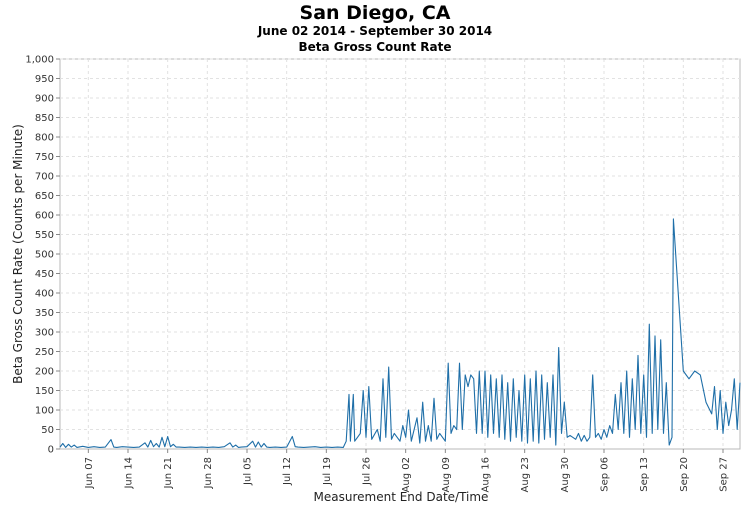 The image size is (750, 511). I want to click on y-tick-label: 500, so click(44, 255).